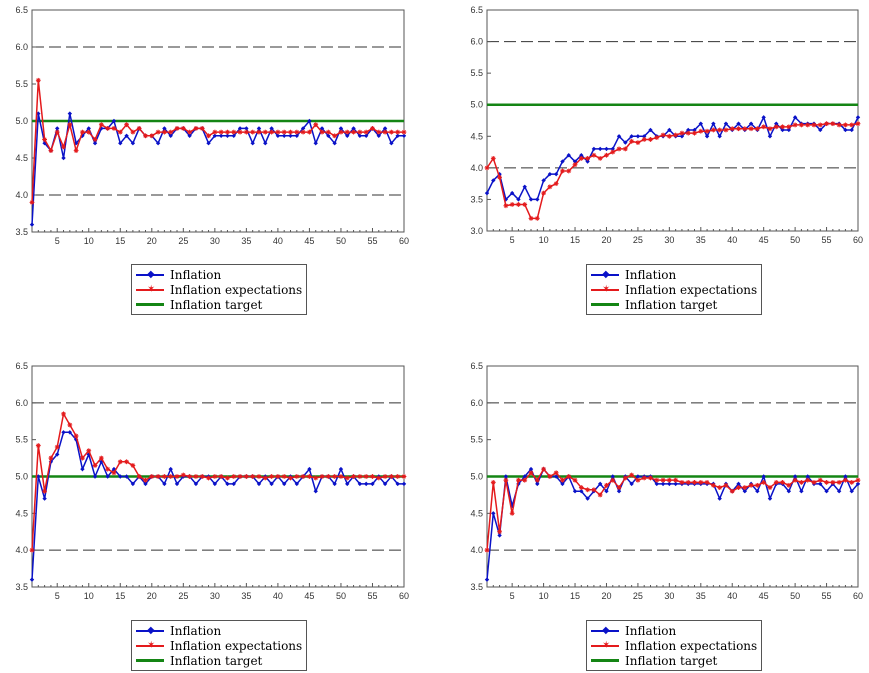  Describe the element at coordinates (150, 630) in the screenshot. I see `inflation-line-swatch: ◆` at that location.